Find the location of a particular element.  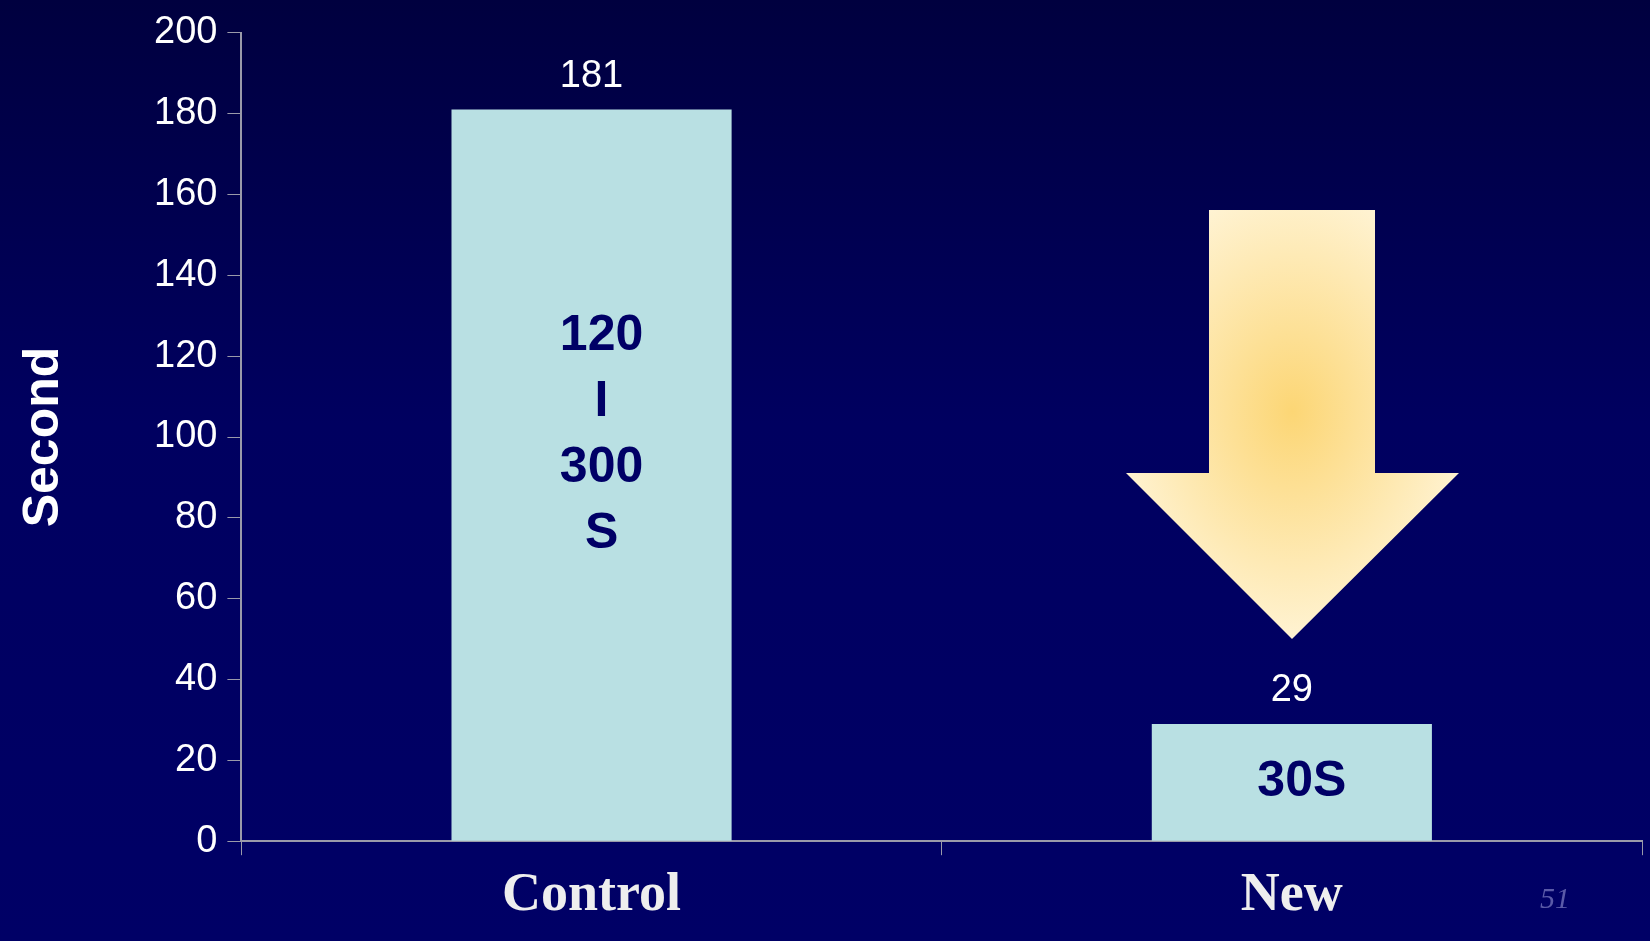

x-tick-label: New is located at coordinates (1291, 891).